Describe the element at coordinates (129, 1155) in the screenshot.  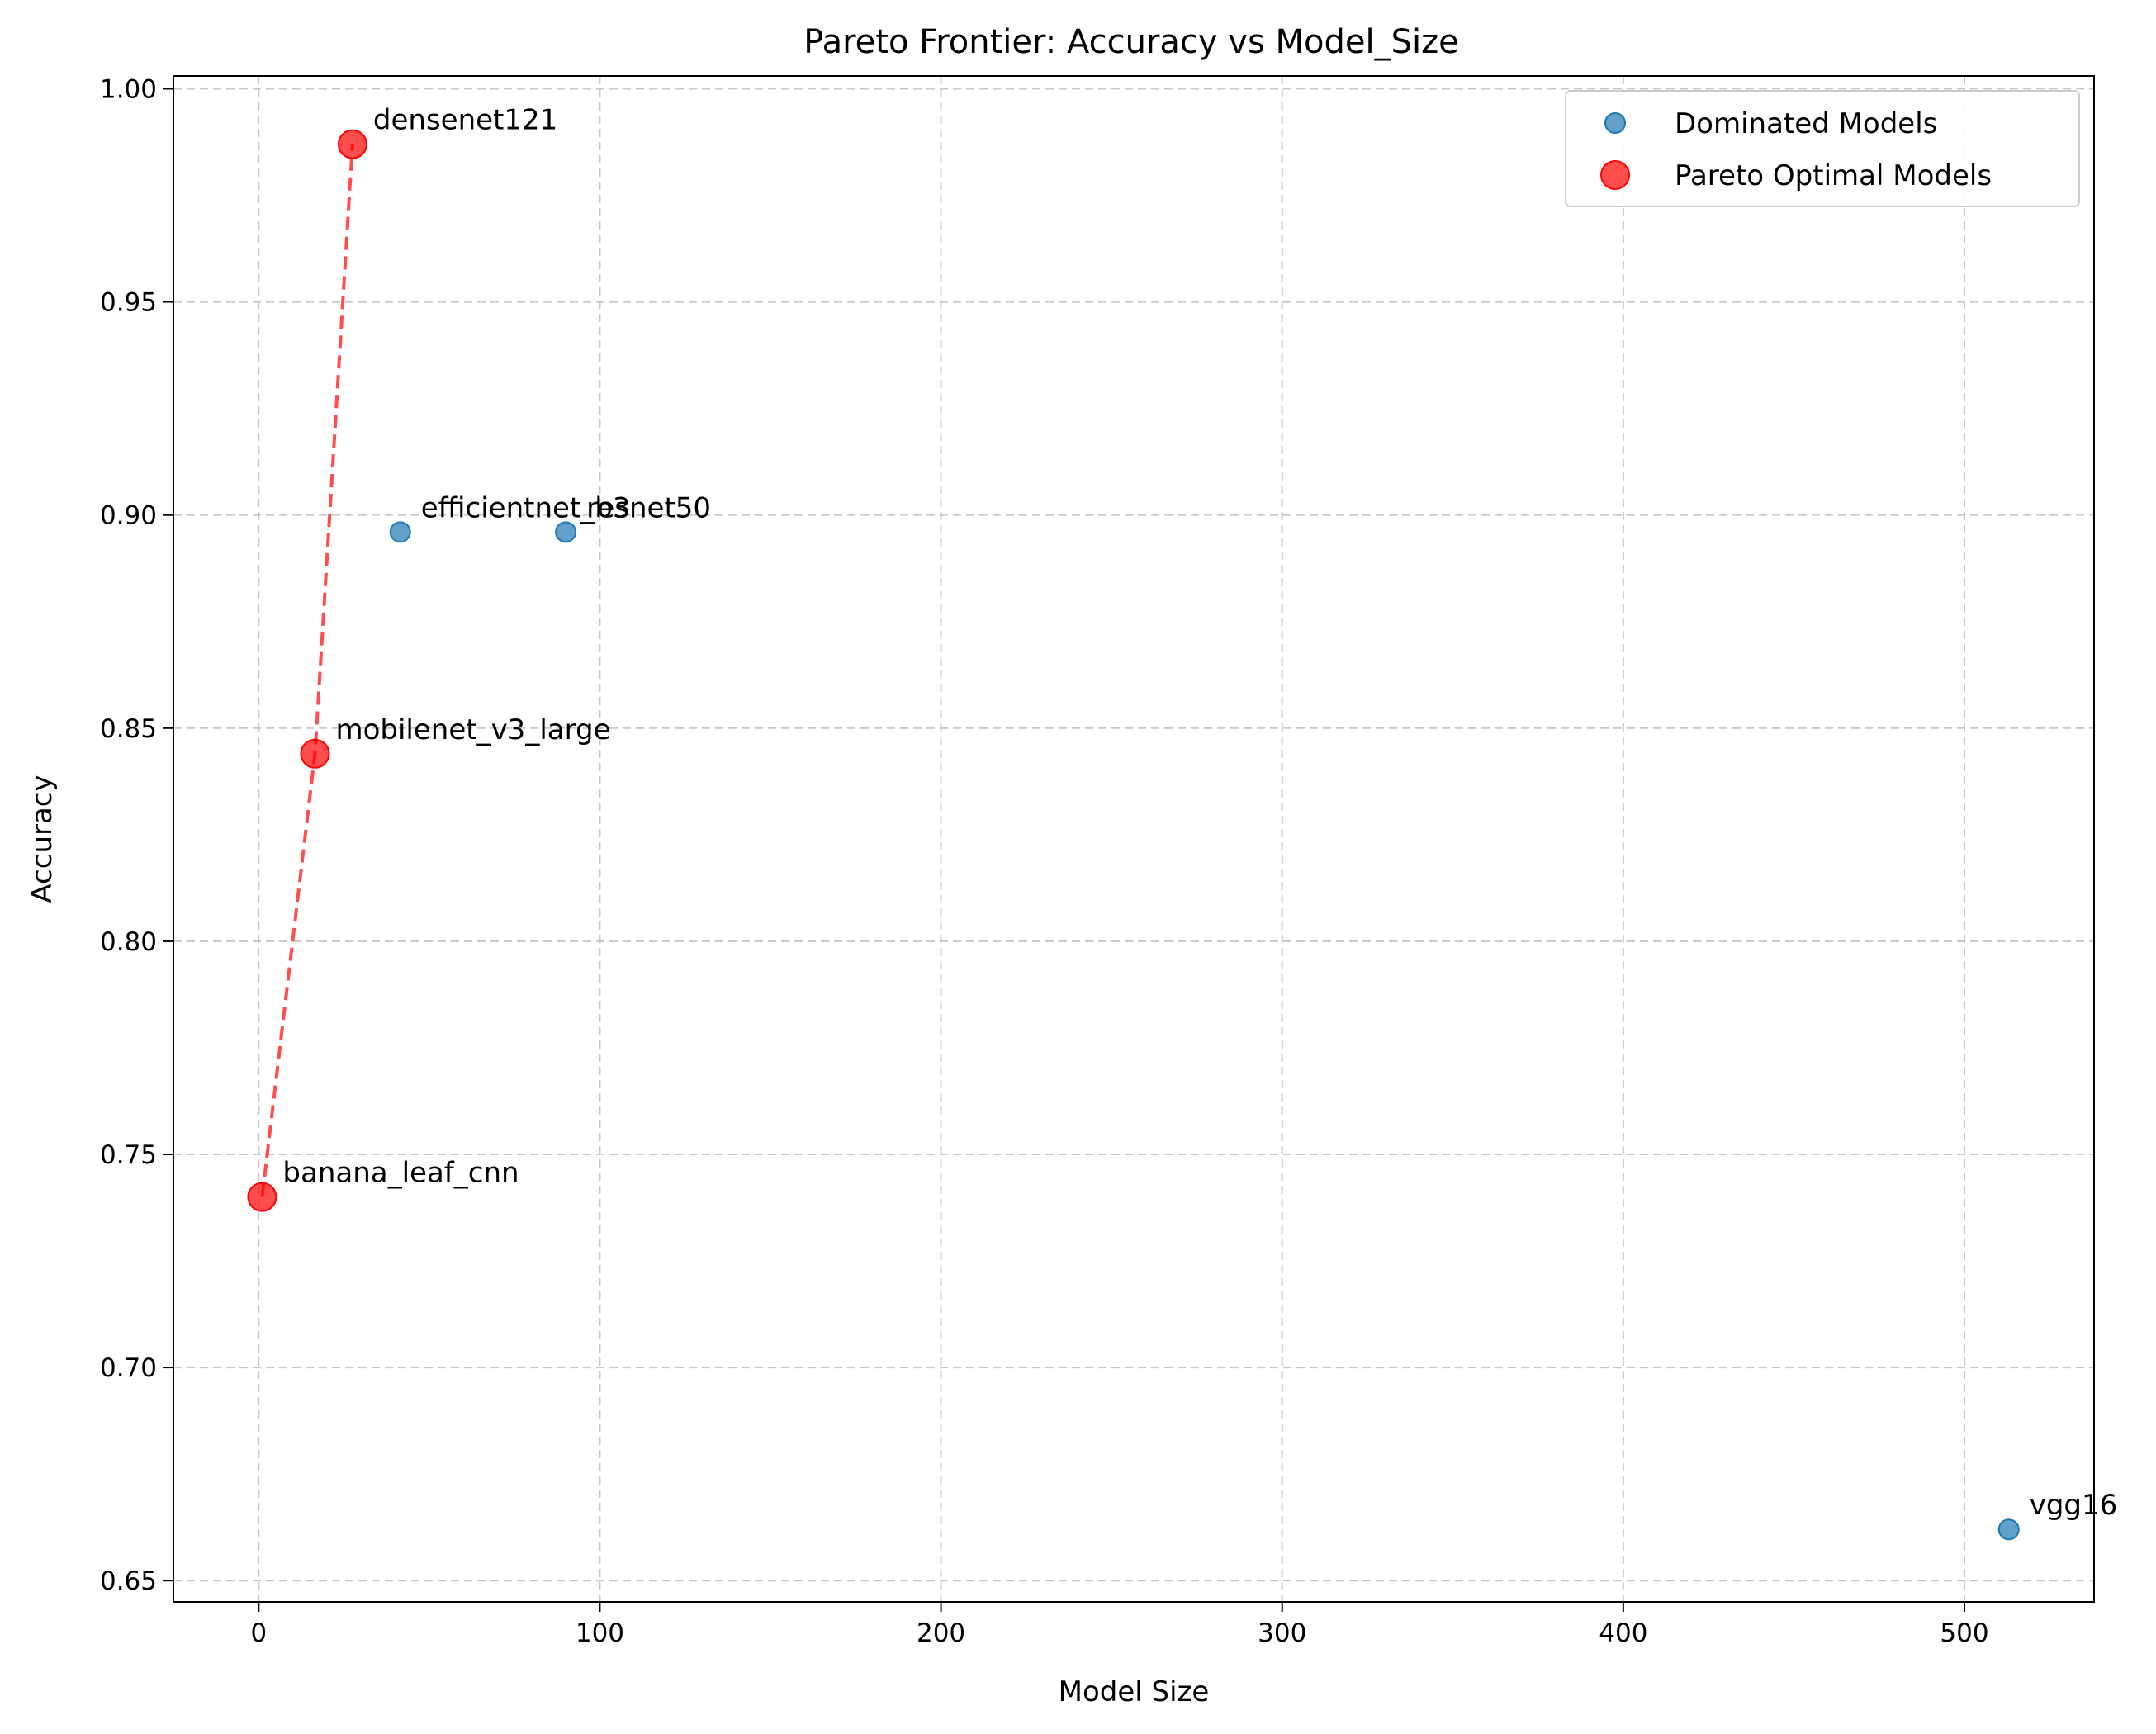
I see `y-tick-label: 0.75` at that location.